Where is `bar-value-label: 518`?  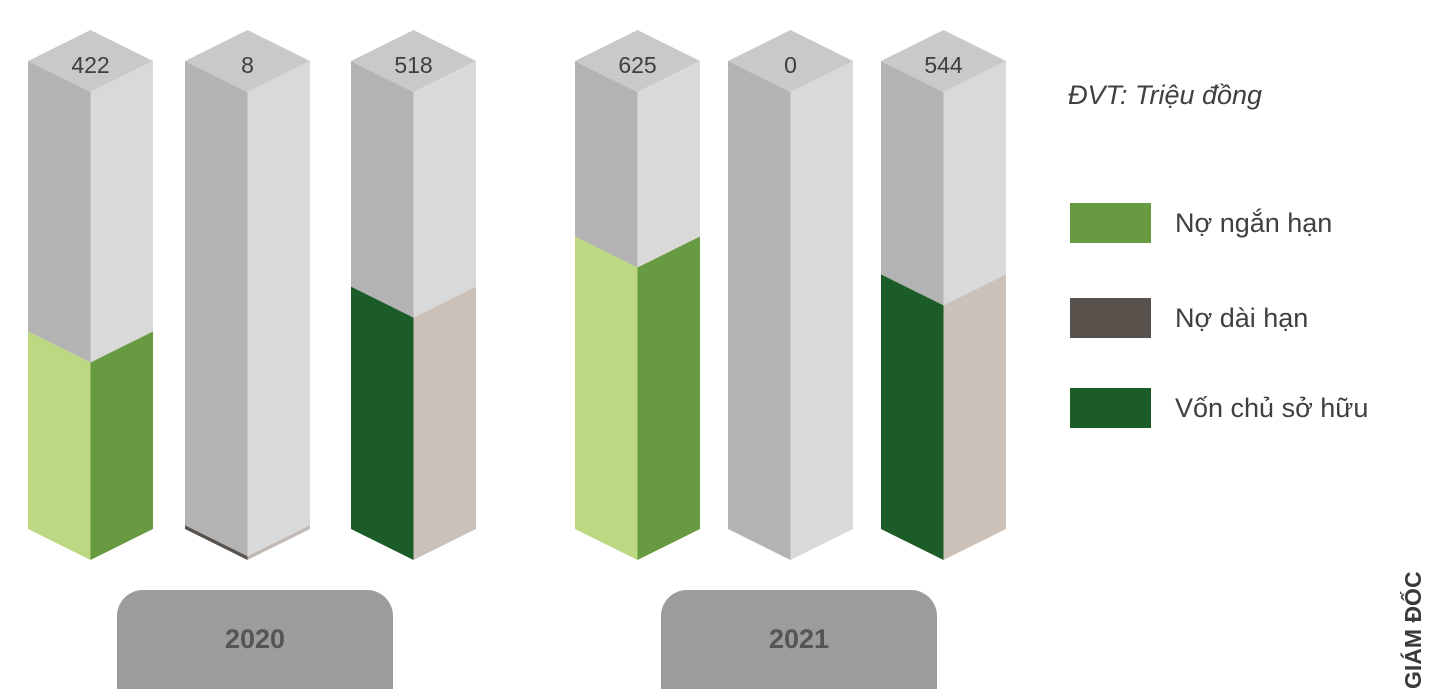
bar-value-label: 518 is located at coordinates (413, 65).